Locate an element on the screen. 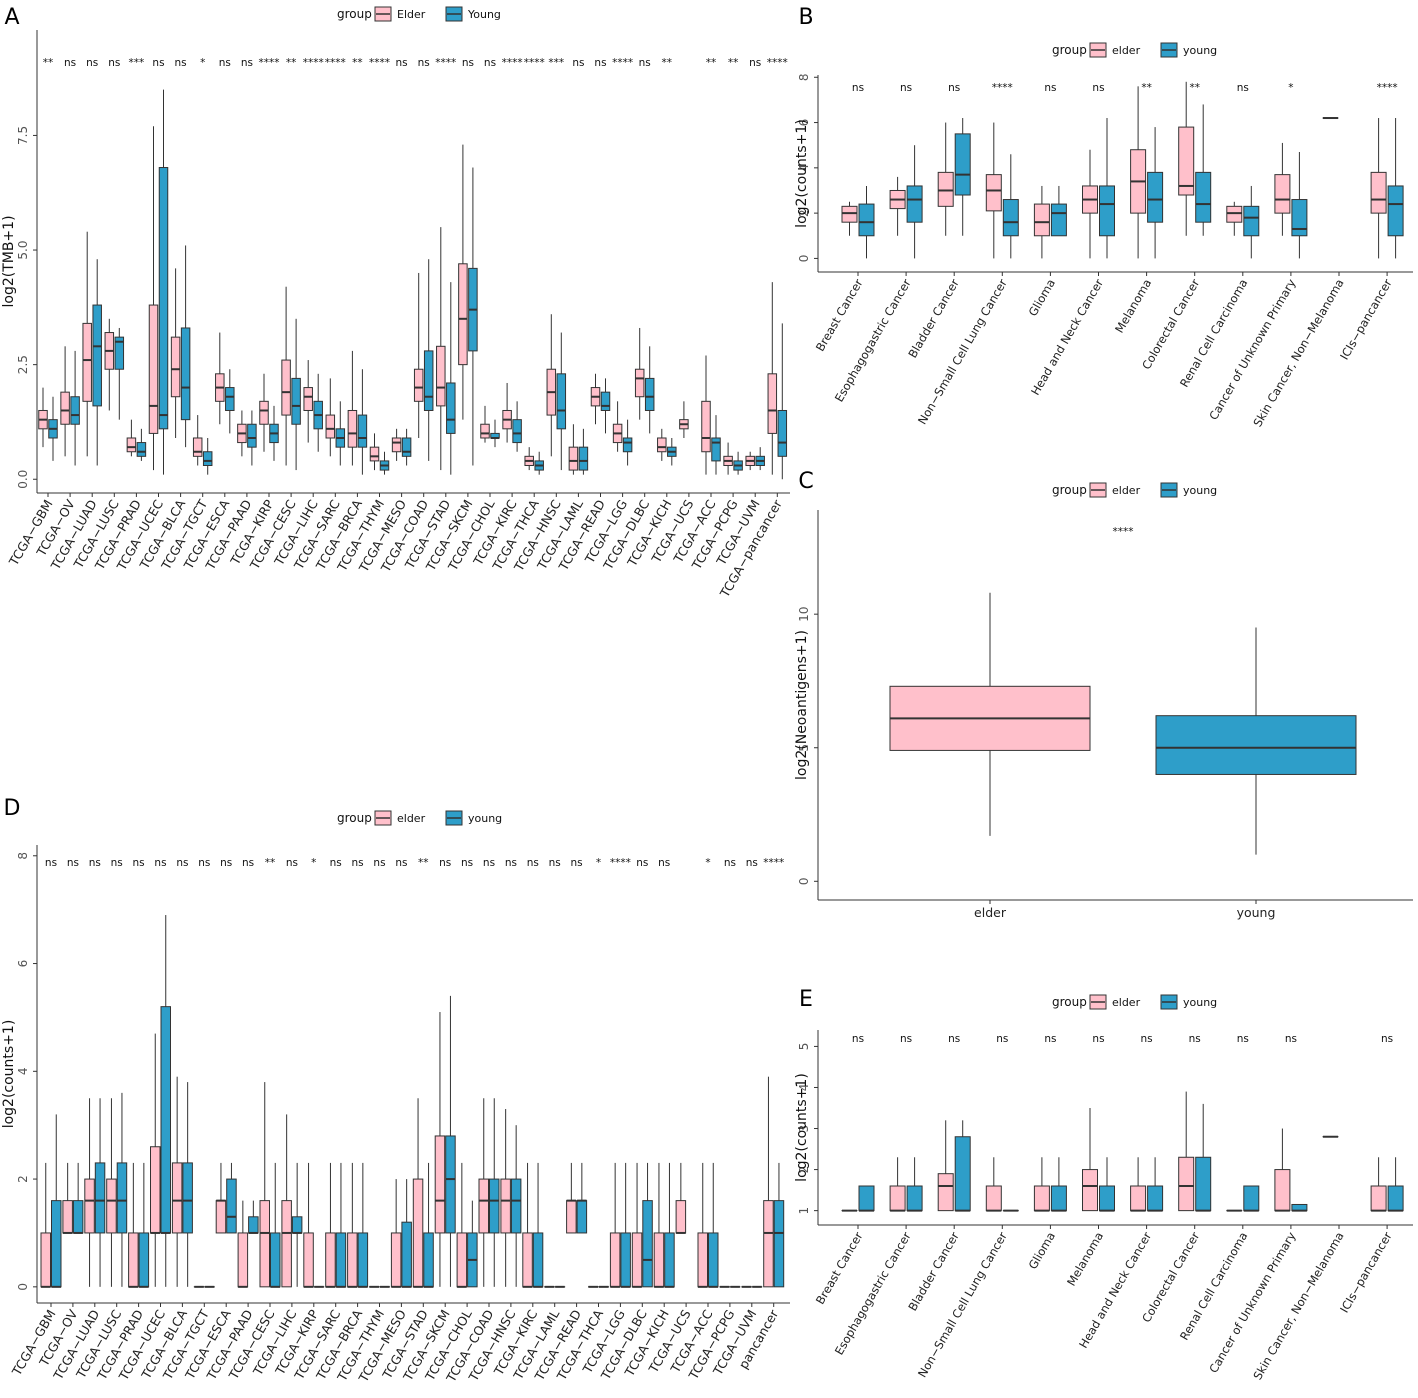 This screenshot has width=1418, height=1398. y-tick-label: 4 is located at coordinates (804, 168).